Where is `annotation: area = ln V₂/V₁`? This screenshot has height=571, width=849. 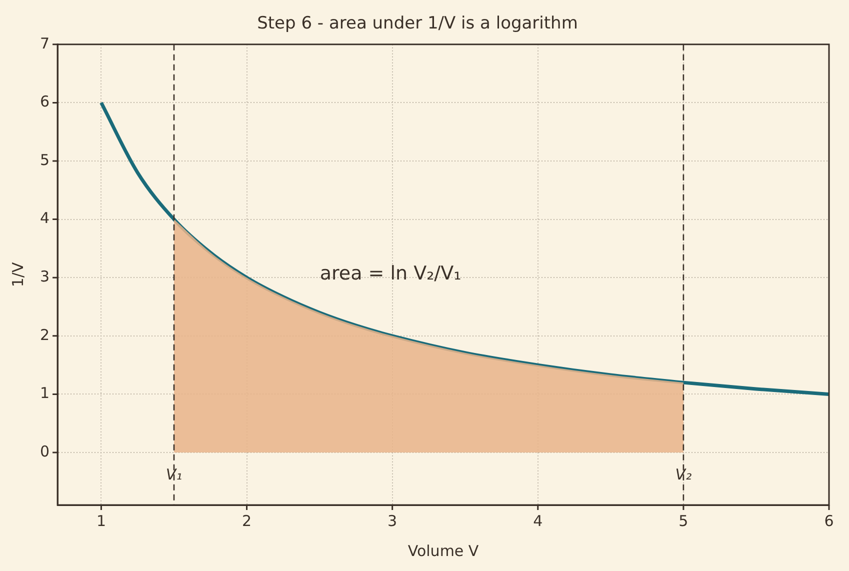
annotation: area = ln V₂/V₁ is located at coordinates (391, 273).